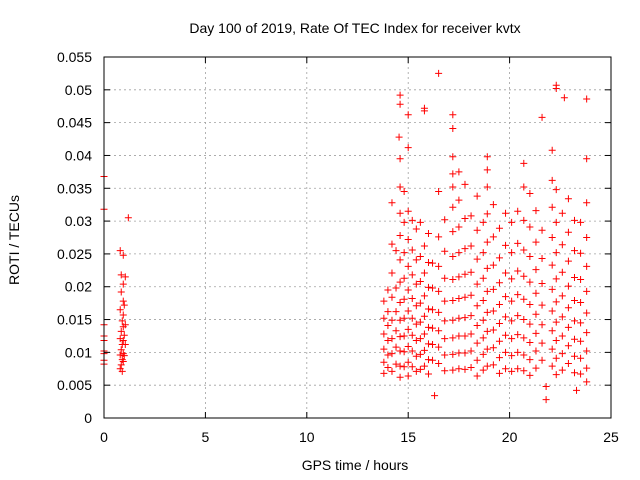 The image size is (640, 480). Describe the element at coordinates (408, 437) in the screenshot. I see `x-tick-label: 15` at that location.